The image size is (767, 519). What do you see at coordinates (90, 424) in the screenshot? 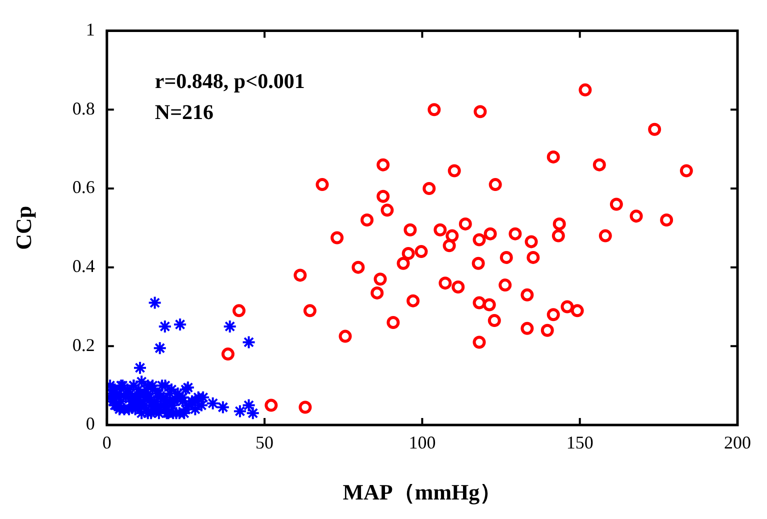
I see `y-tick-label: 0` at bounding box center [90, 424].